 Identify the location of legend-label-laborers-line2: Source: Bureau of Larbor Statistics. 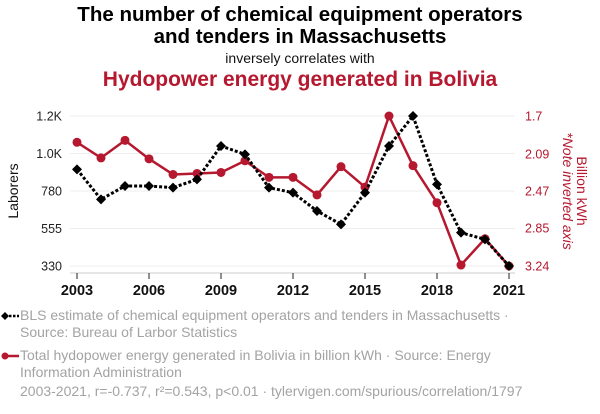
(129, 332).